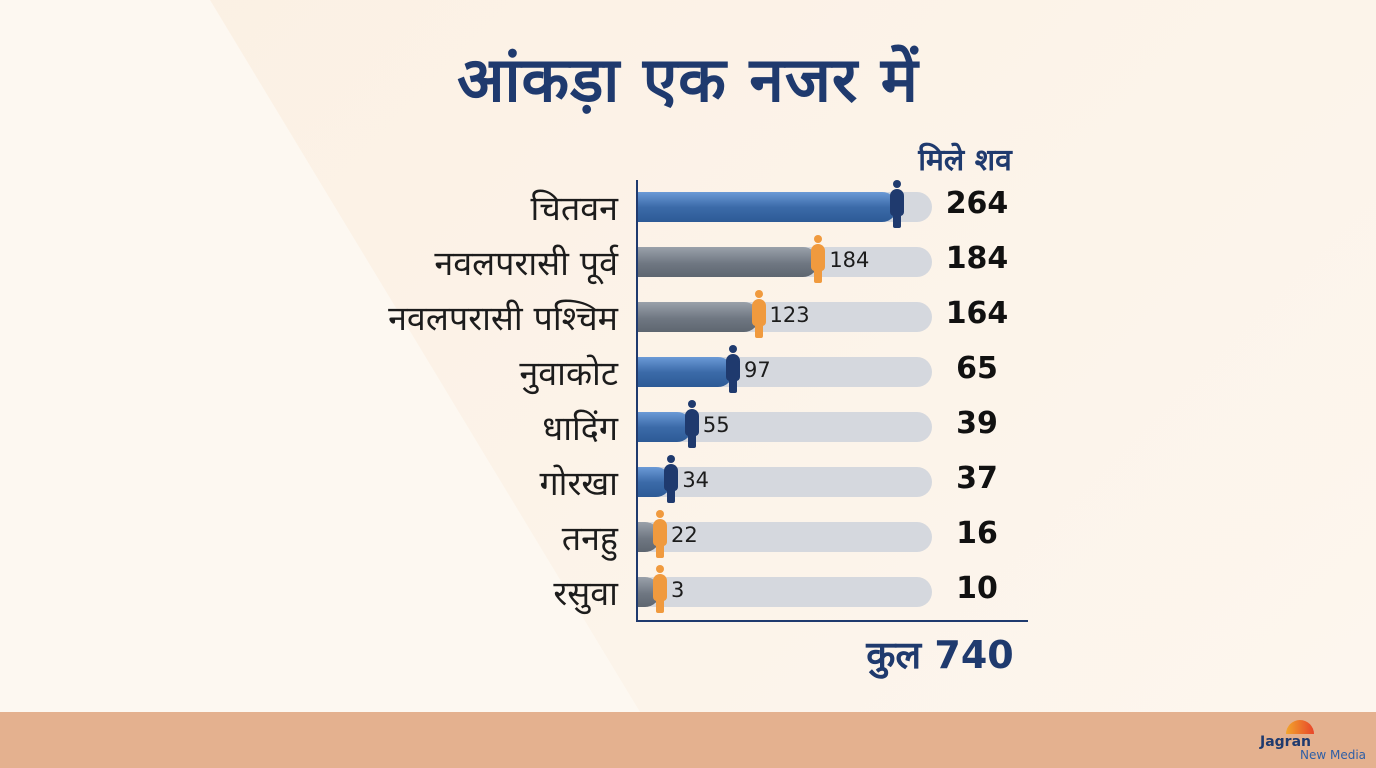  I want to click on category-label: रसुवा, so click(585, 594).